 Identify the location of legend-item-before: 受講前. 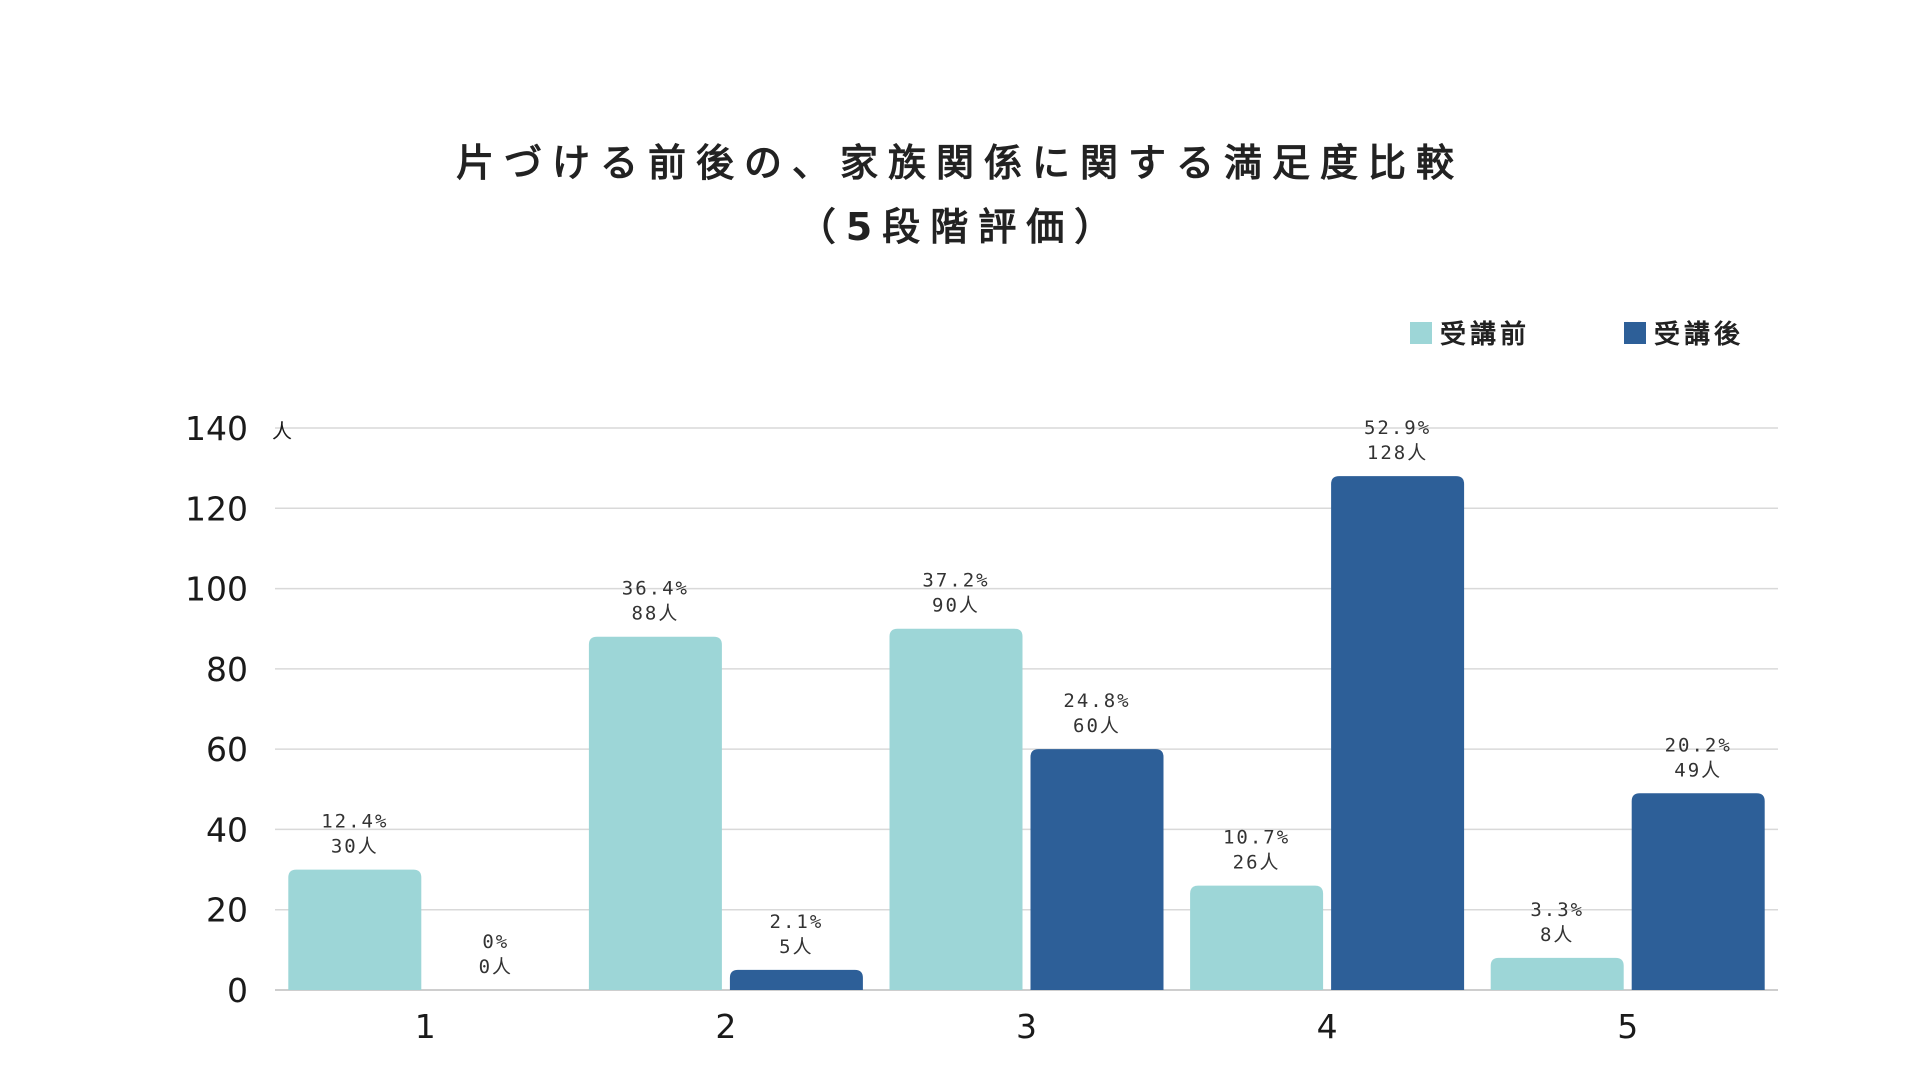
(1470, 332).